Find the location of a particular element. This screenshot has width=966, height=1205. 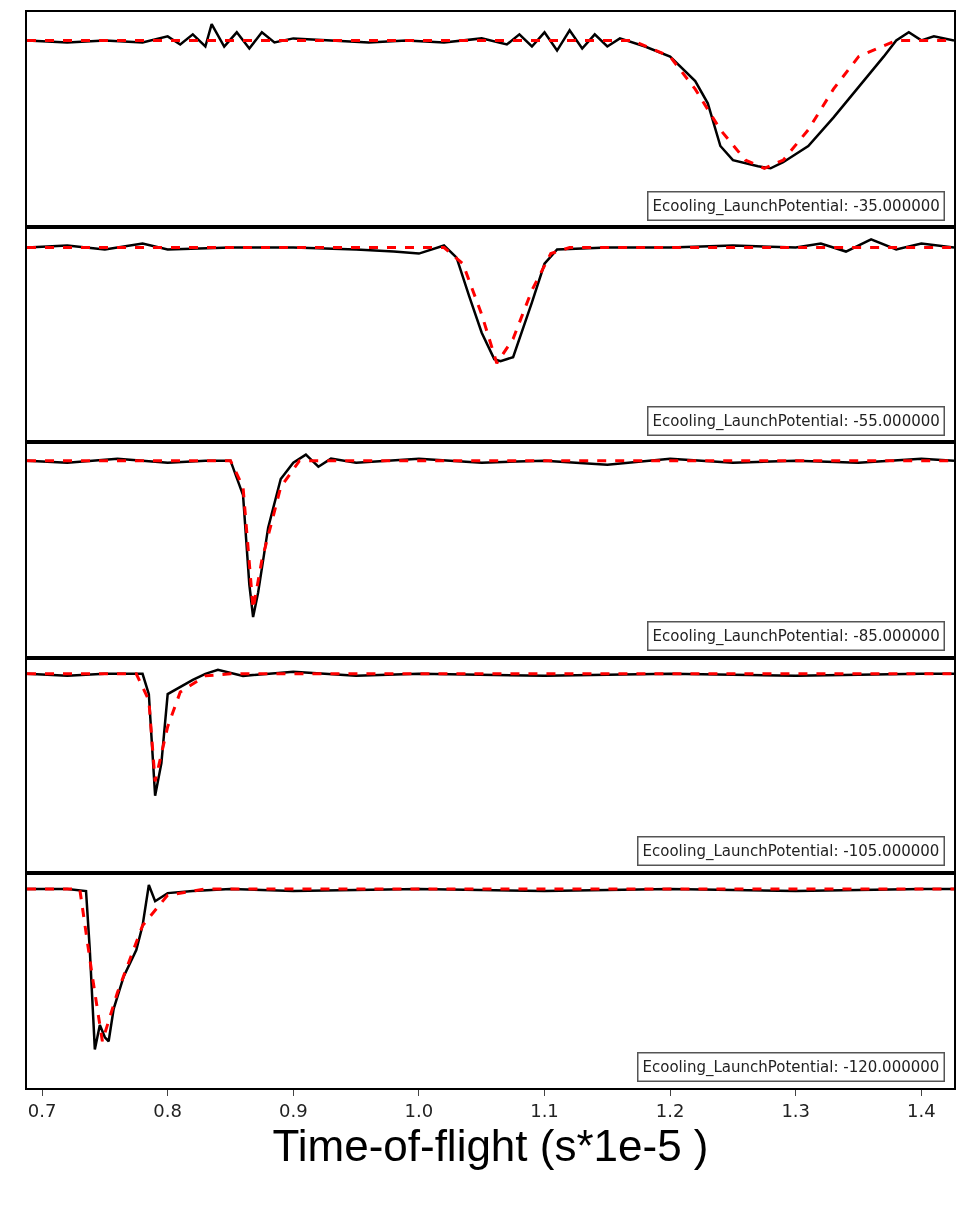

annotation: Ecooling_LaunchPotential: -55.000000 is located at coordinates (796, 421).